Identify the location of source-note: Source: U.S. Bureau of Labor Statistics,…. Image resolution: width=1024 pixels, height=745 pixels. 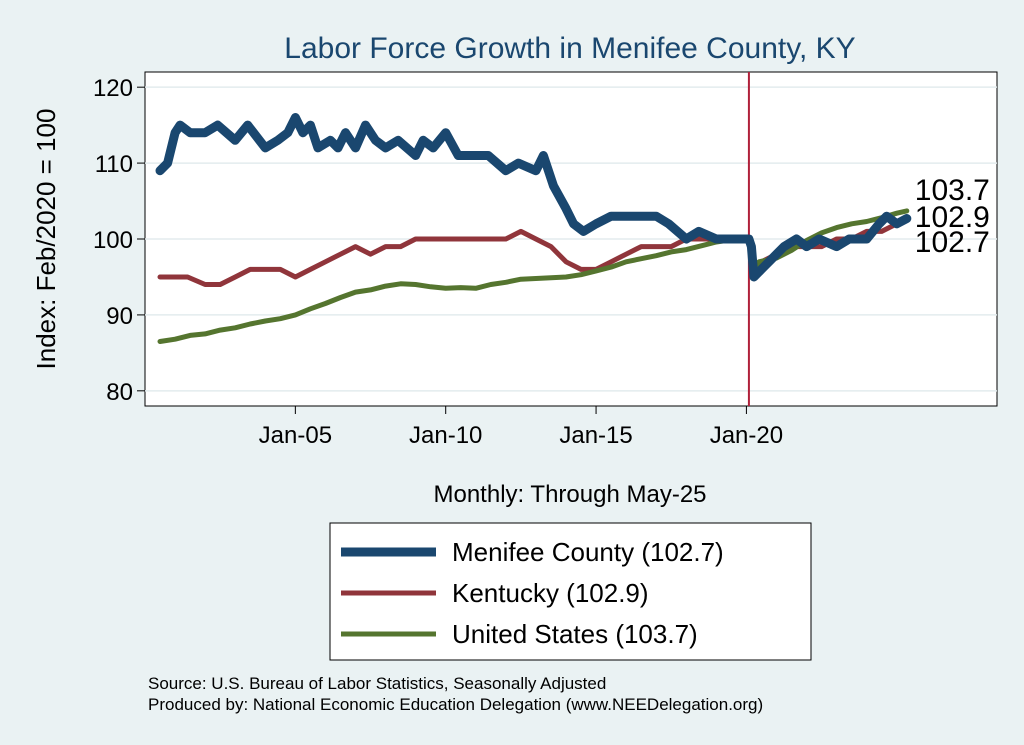
(377, 683).